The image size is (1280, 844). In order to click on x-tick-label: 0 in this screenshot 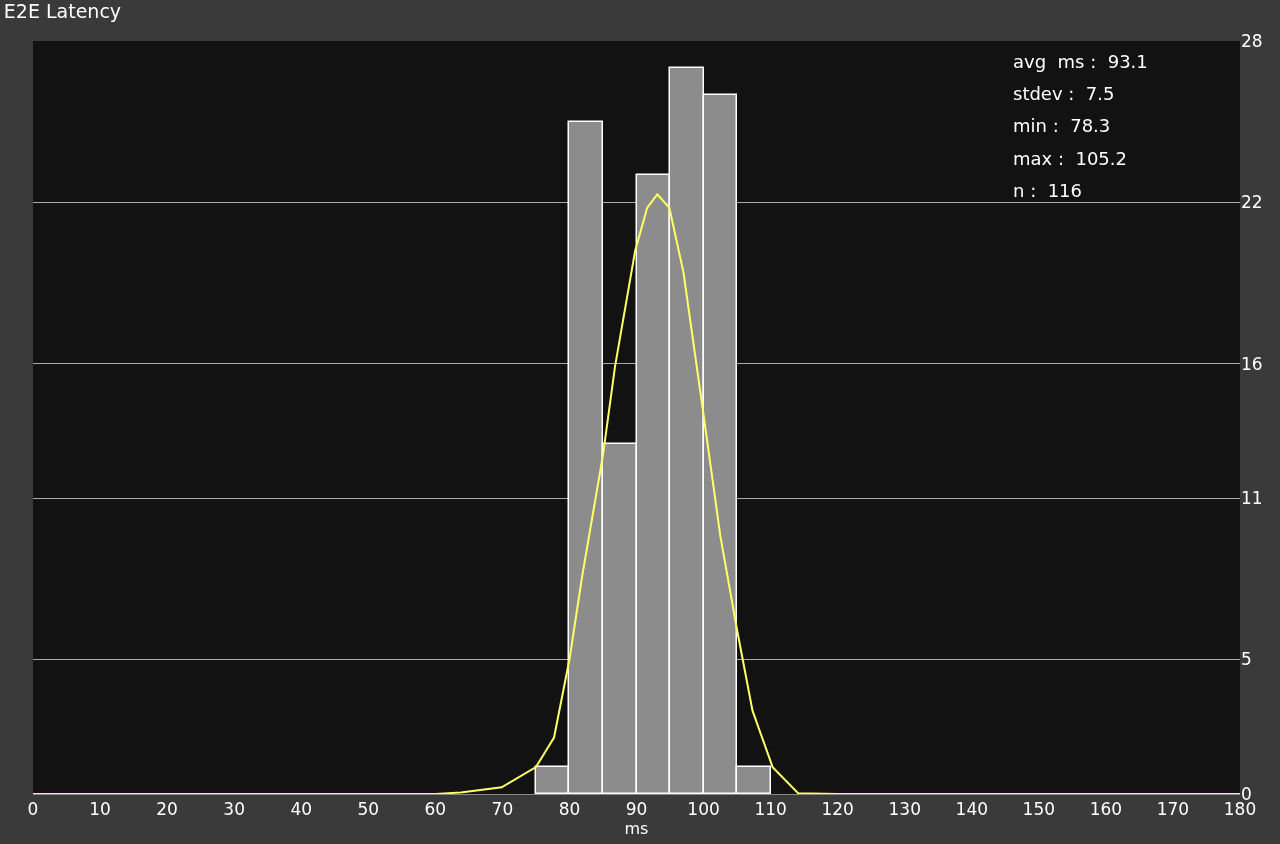, I will do `click(33, 809)`.